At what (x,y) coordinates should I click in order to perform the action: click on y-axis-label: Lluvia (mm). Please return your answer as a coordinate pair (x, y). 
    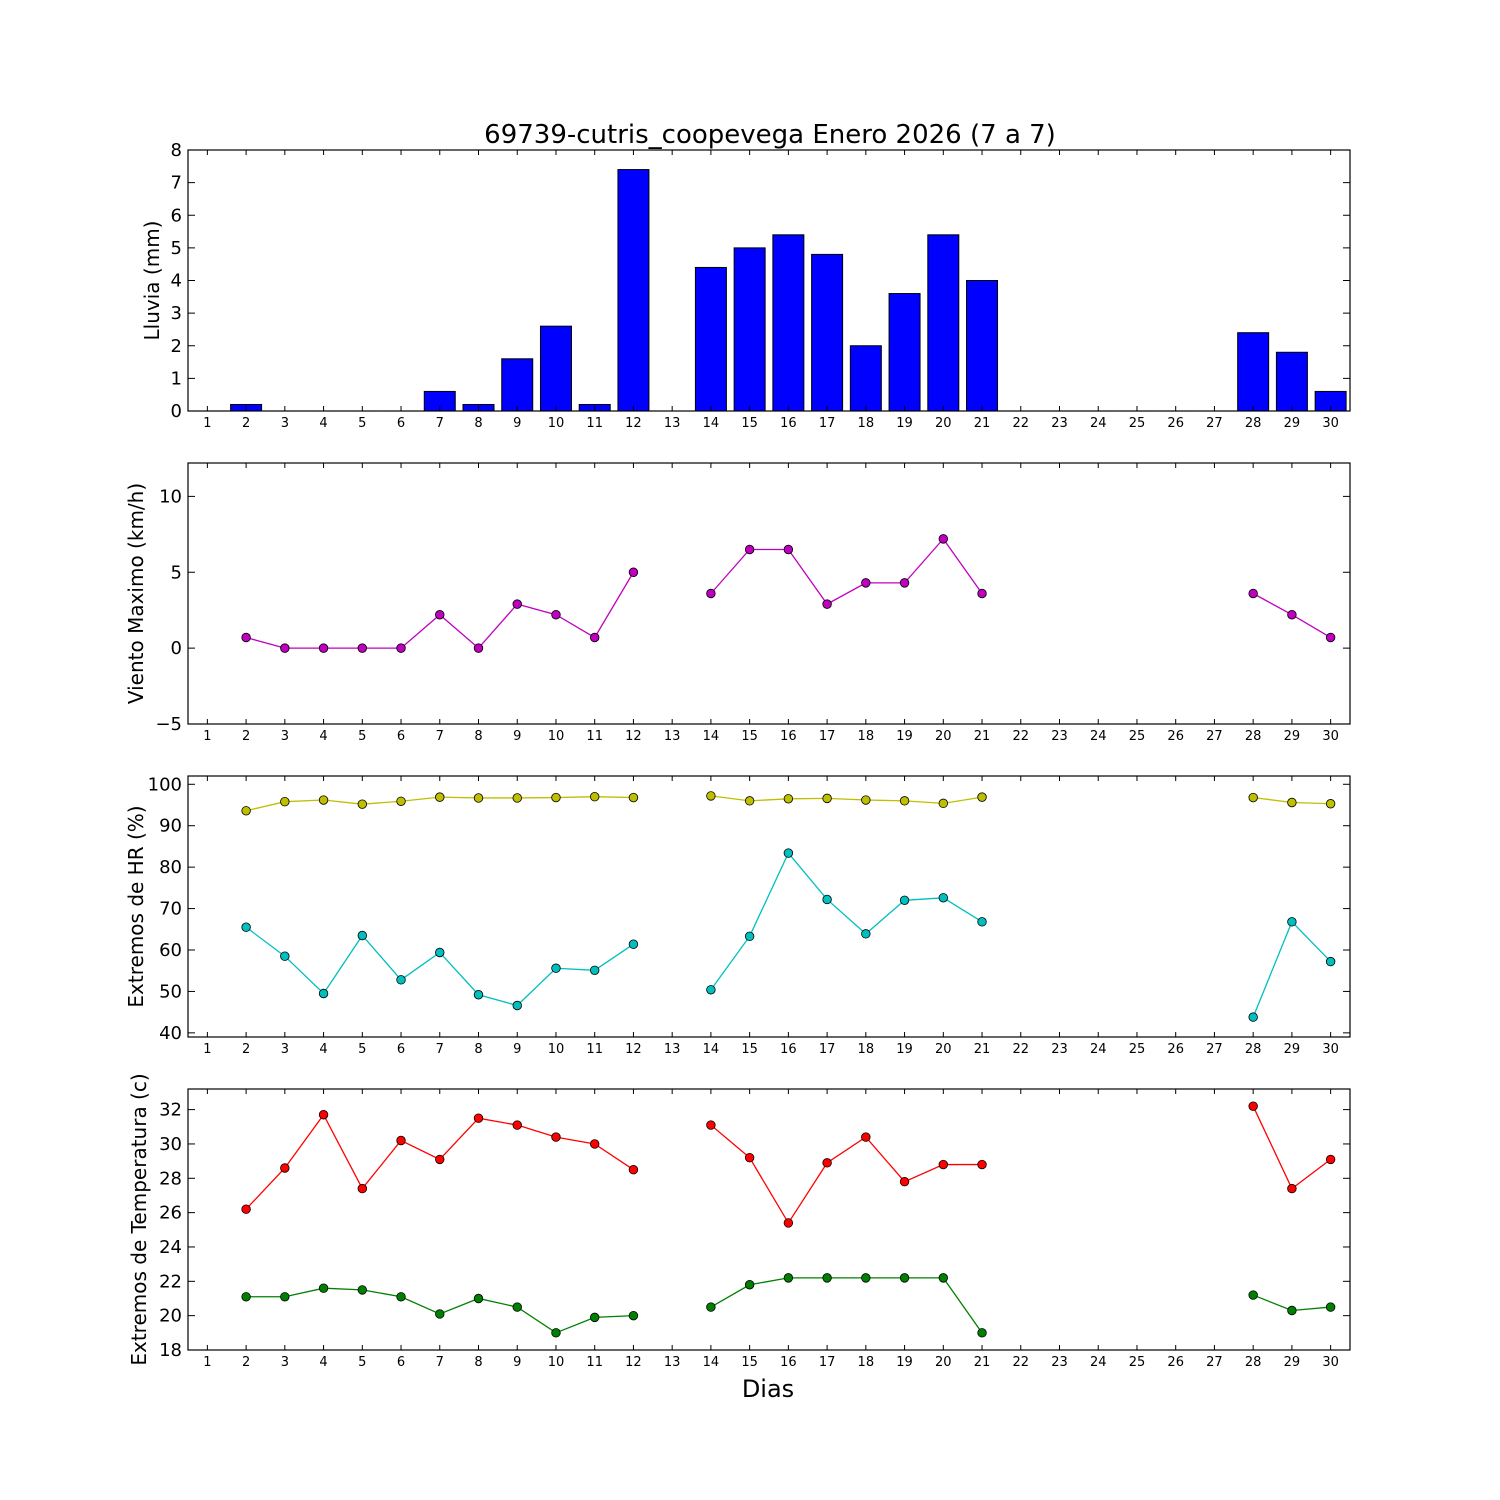
    Looking at the image, I should click on (152, 281).